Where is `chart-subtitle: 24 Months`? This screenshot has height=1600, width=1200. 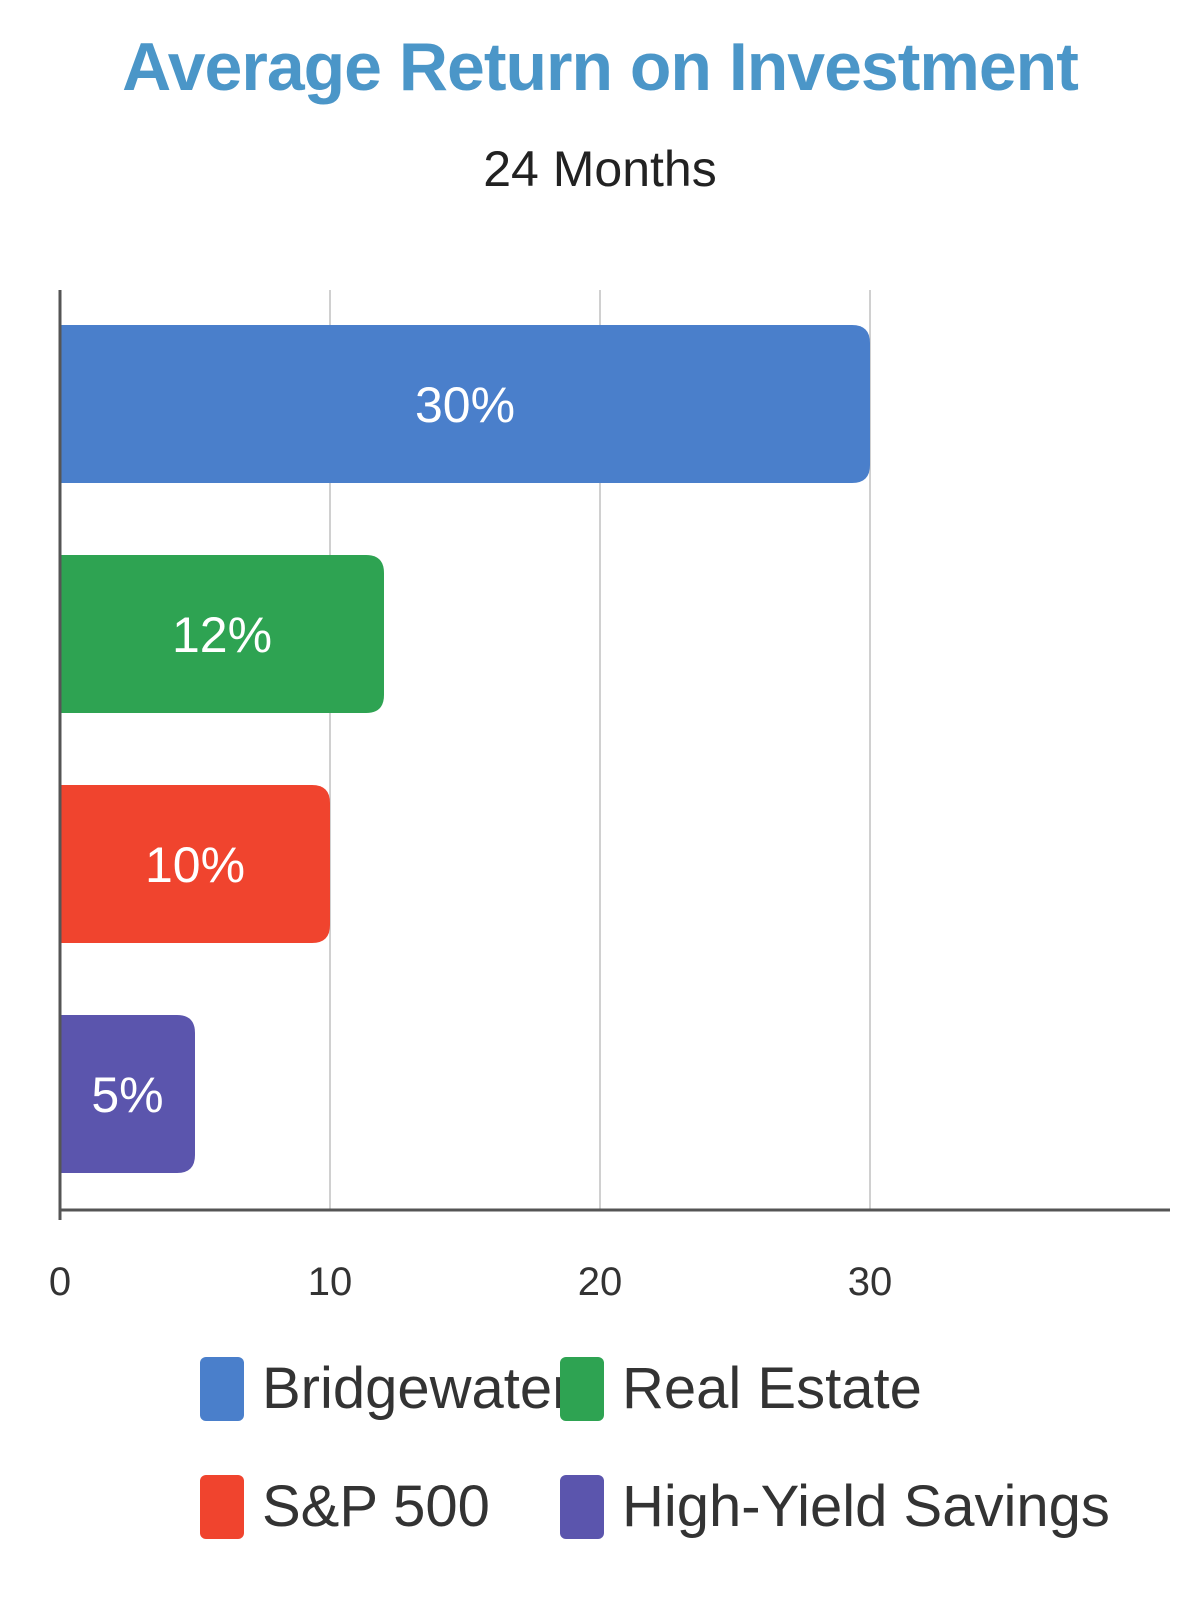 chart-subtitle: 24 Months is located at coordinates (600, 169).